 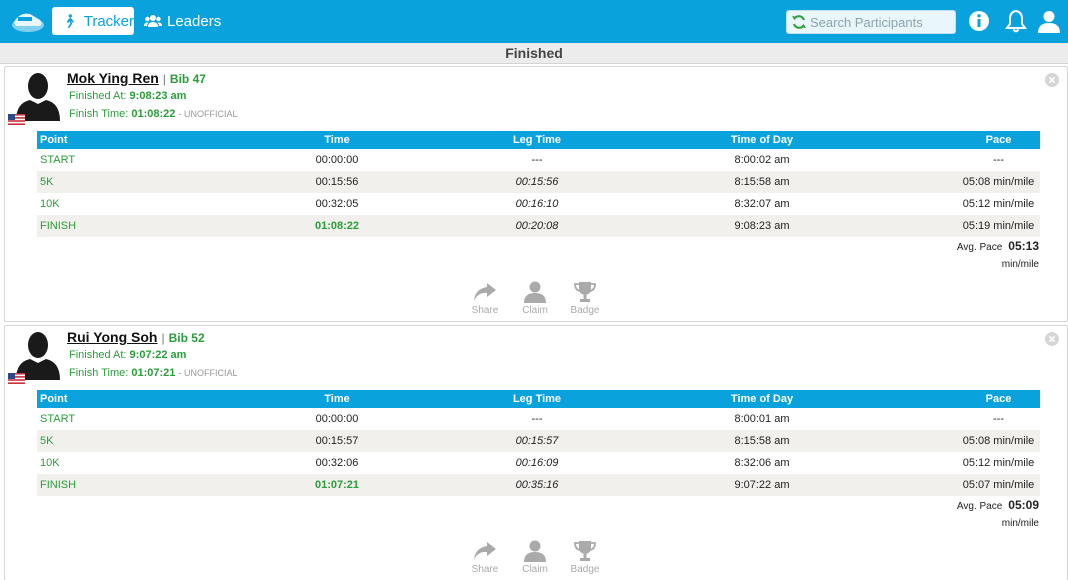 I want to click on column-header: Leg Time, so click(x=537, y=140).